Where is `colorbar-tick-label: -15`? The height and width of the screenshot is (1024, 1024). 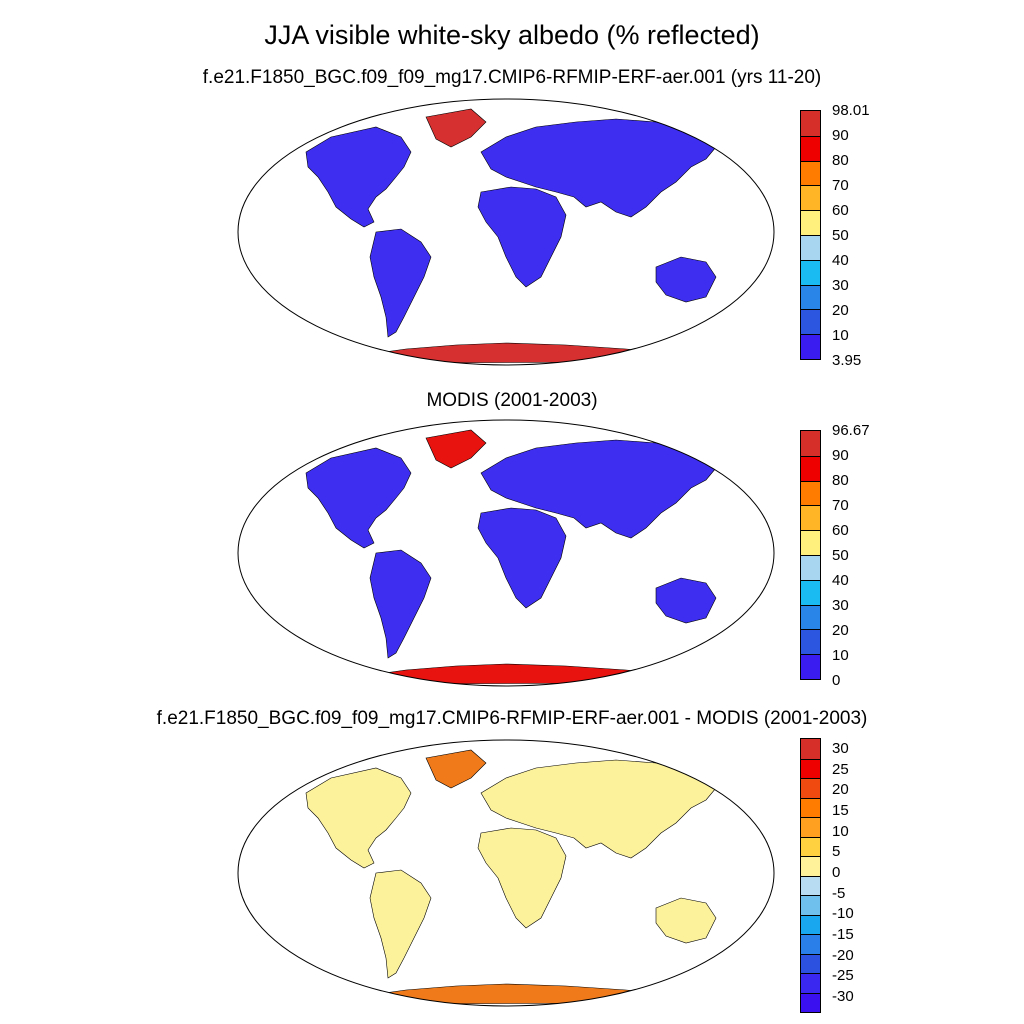 colorbar-tick-label: -15 is located at coordinates (843, 934).